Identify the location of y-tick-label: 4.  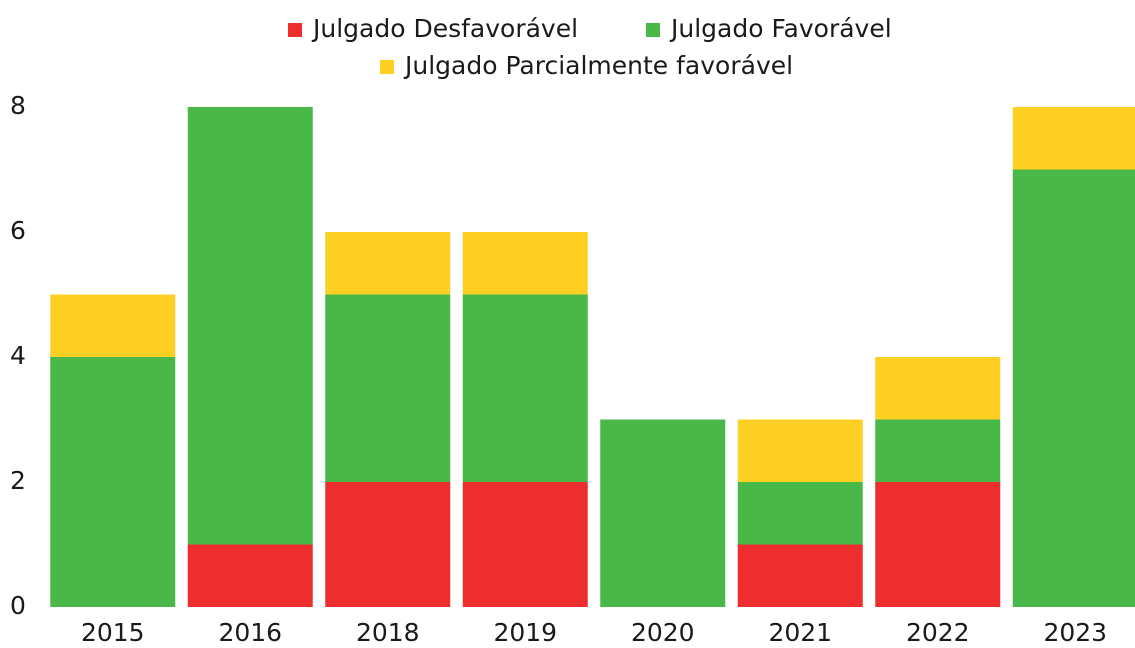
(18, 355).